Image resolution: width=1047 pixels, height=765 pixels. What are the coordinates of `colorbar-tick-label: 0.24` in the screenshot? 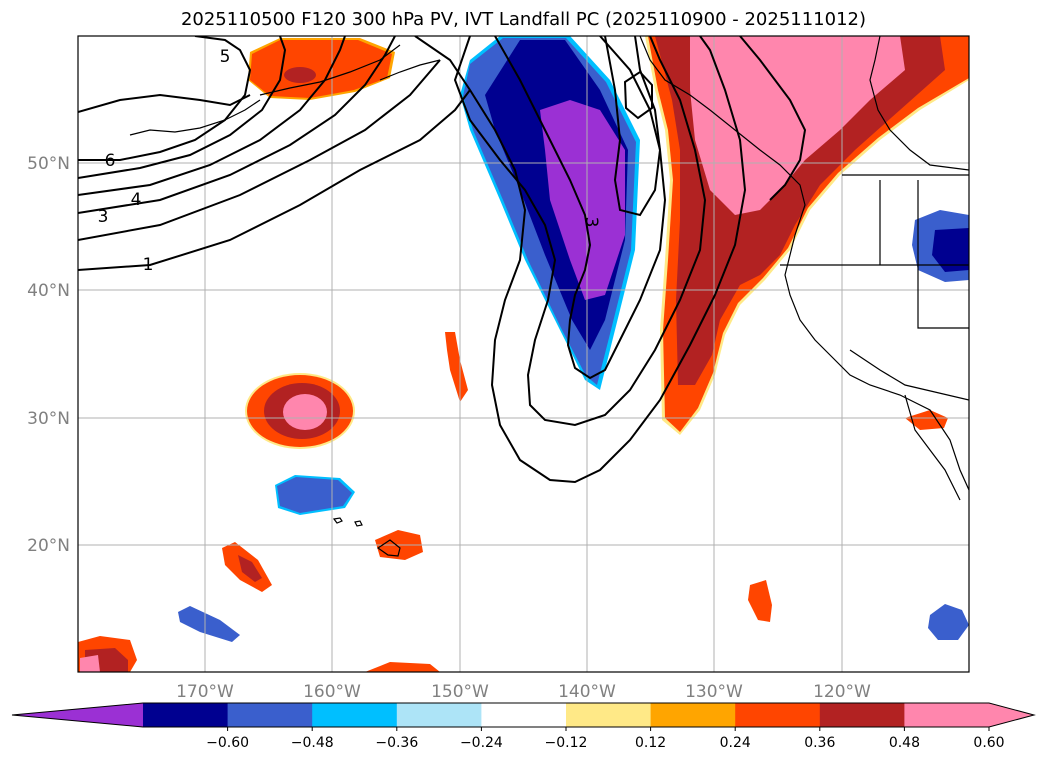 It's located at (735, 743).